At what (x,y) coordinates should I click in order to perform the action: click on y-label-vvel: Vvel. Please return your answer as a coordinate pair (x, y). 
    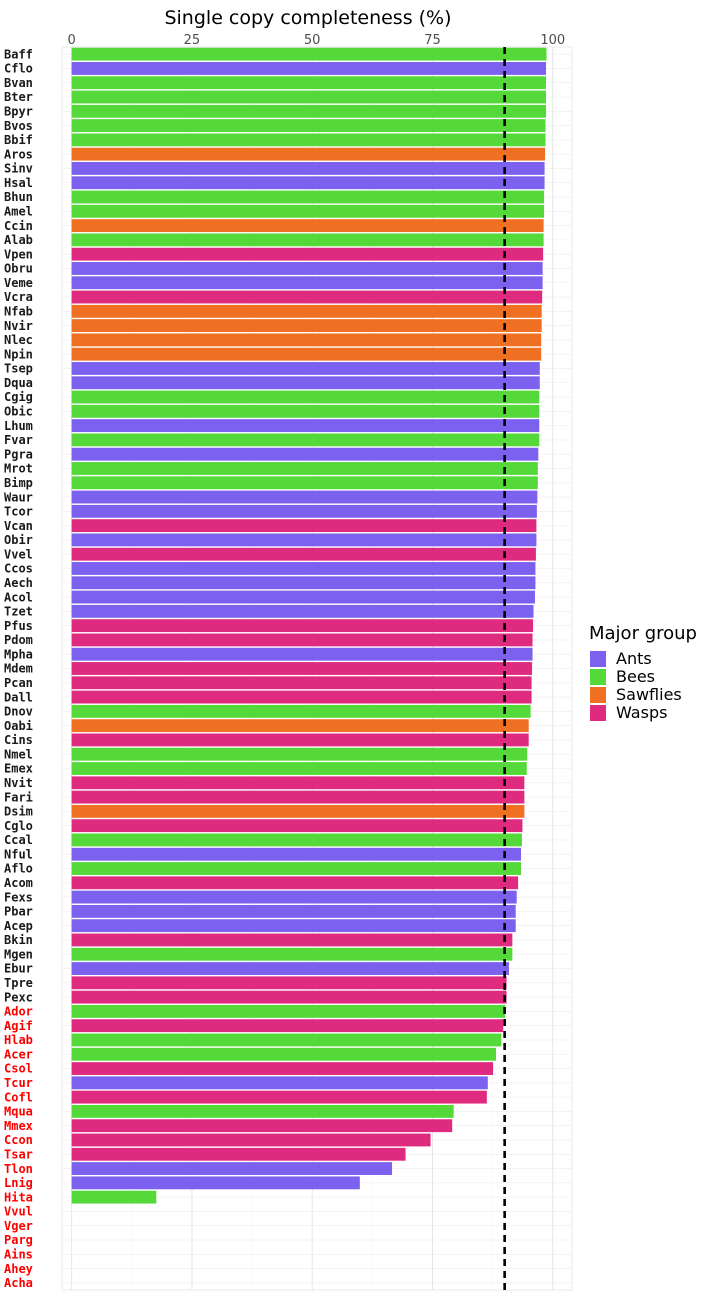
    Looking at the image, I should click on (18, 554).